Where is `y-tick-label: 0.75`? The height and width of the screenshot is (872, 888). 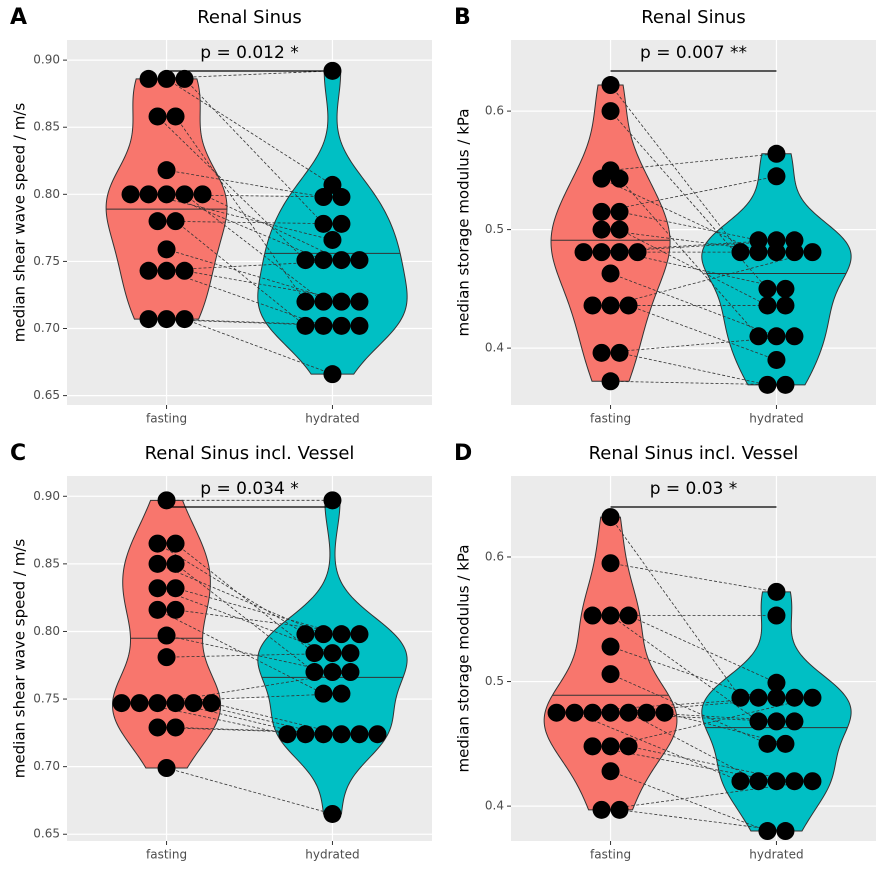
y-tick-label: 0.75 is located at coordinates (46, 699).